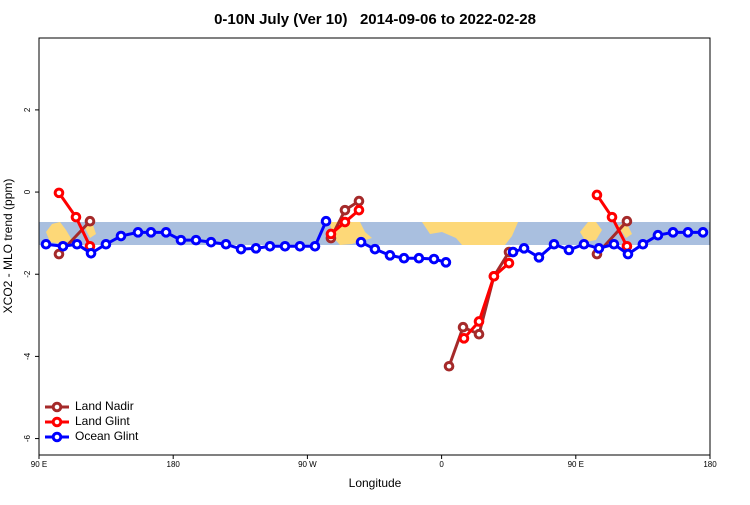 This screenshot has width=750, height=505. Describe the element at coordinates (27, 438) in the screenshot. I see `y-tick-label: -6` at that location.